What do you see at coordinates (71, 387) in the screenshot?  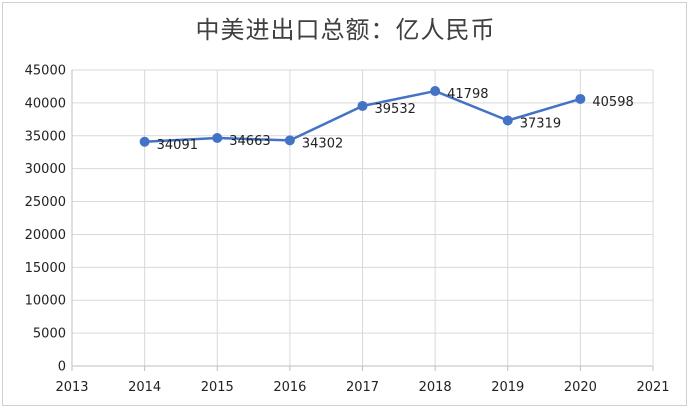 I see `x-tick-label: 2013` at bounding box center [71, 387].